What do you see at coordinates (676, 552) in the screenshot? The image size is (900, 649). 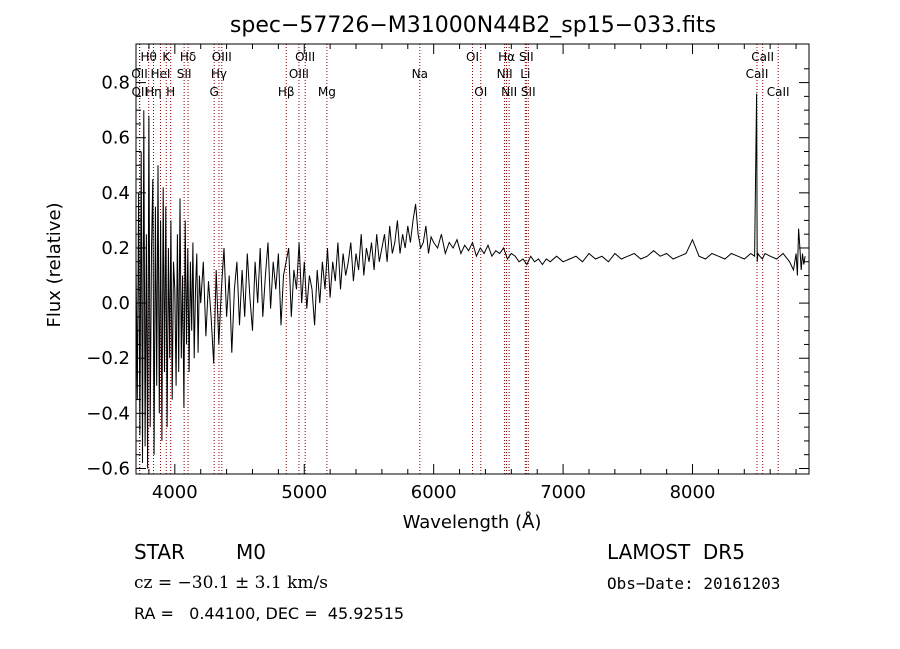 I see `survey-name: LAMOST DR5` at bounding box center [676, 552].